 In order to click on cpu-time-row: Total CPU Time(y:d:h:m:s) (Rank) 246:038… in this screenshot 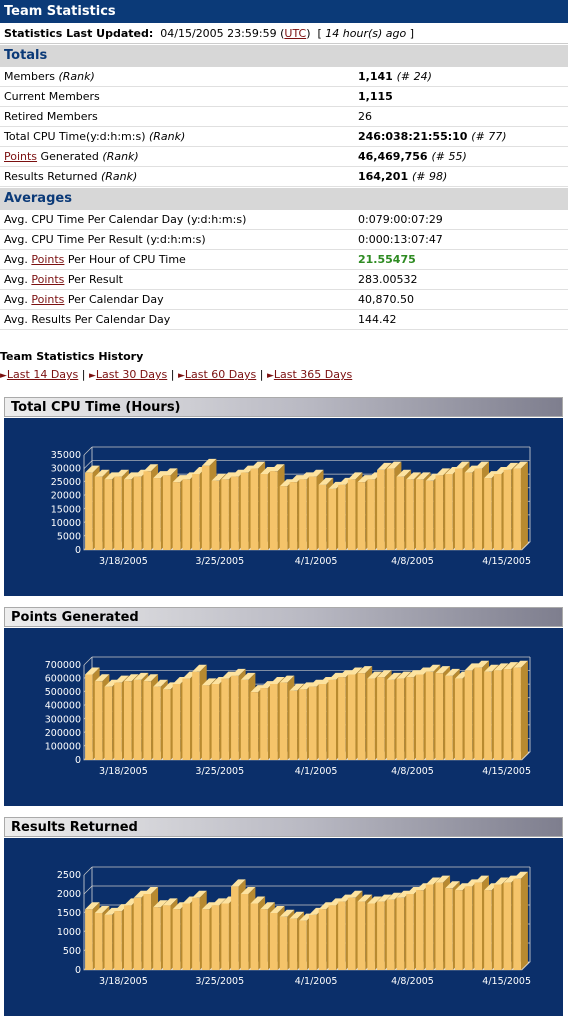, I will do `click(284, 137)`.